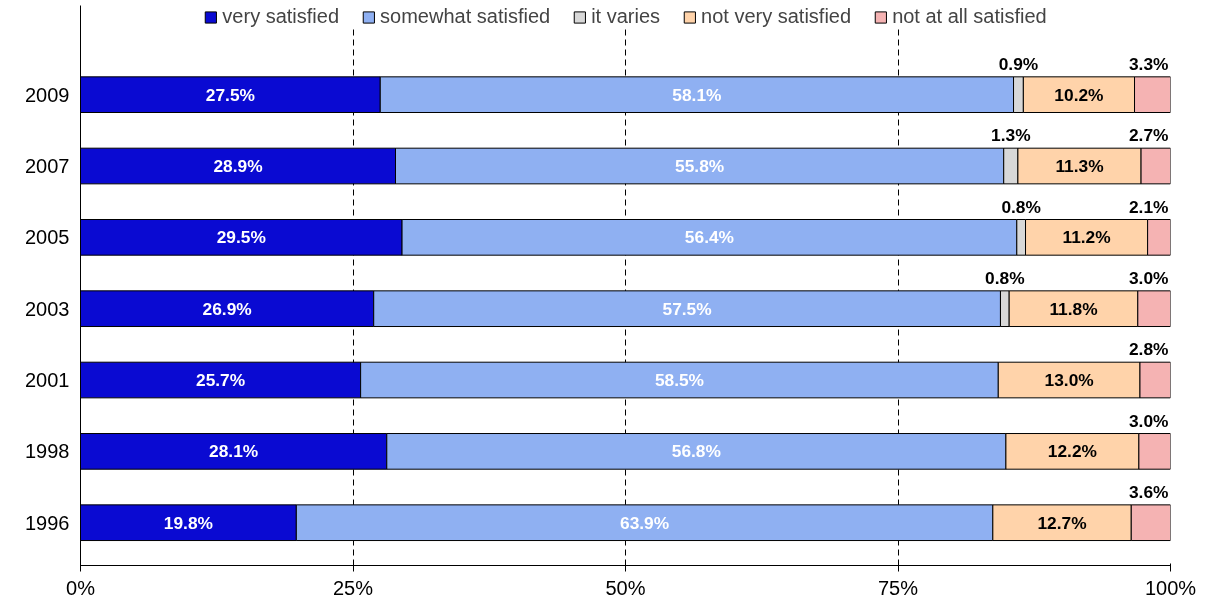 This screenshot has width=1217, height=612. Describe the element at coordinates (1079, 94) in the screenshot. I see `data-label: 10.2%` at that location.